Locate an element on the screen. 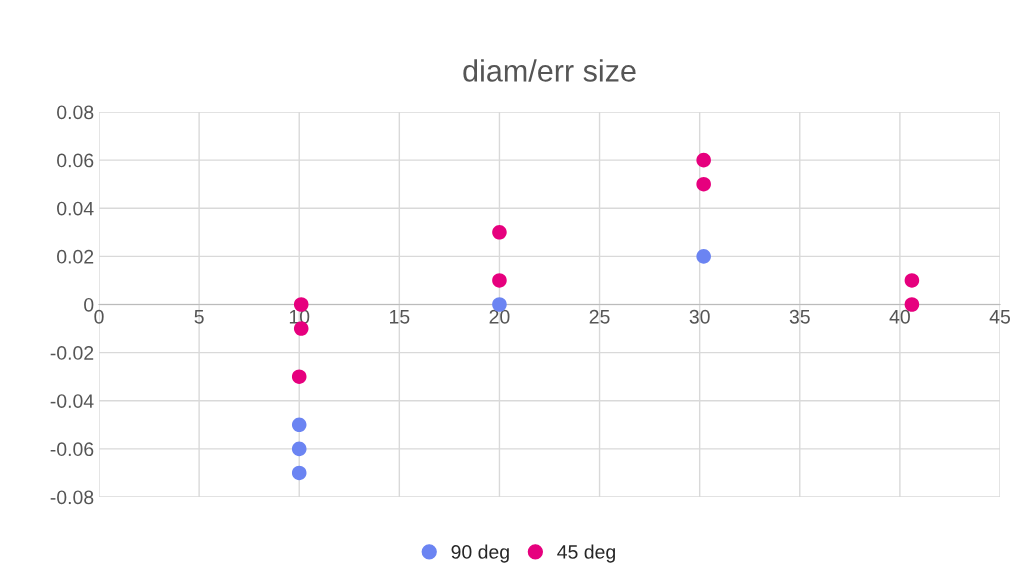  y-tick-label: 0.02 is located at coordinates (75, 256).